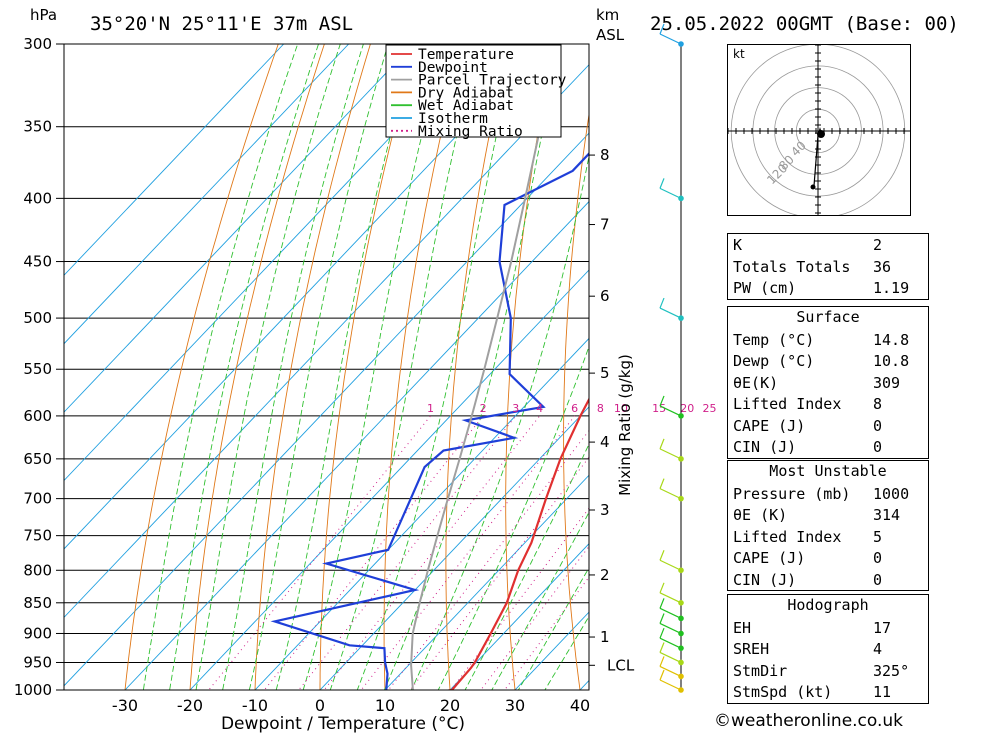  I want to click on table-key: StmSpd (kt), so click(783, 692).